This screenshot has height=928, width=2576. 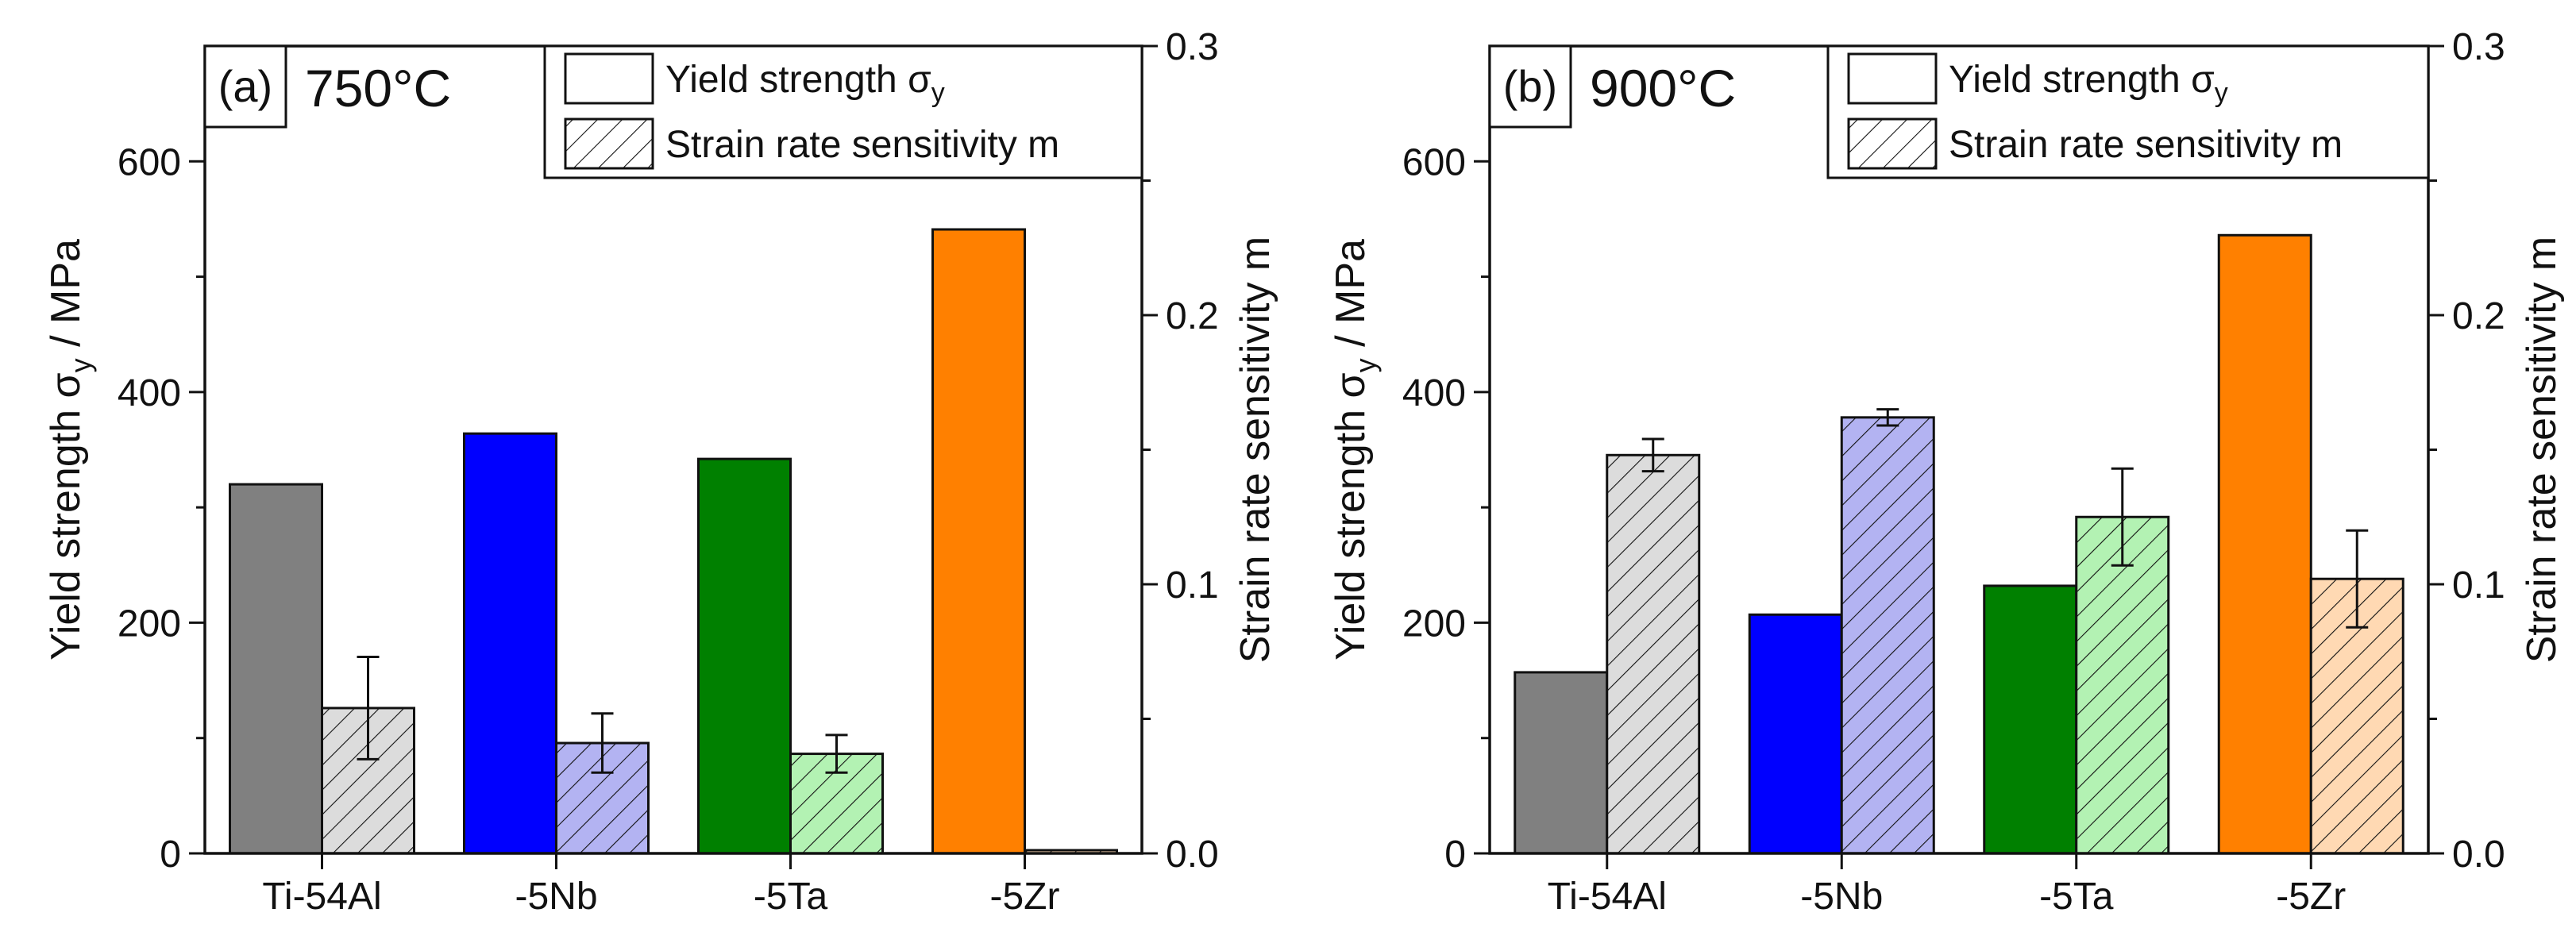 What do you see at coordinates (1887, 635) in the screenshot?
I see `srs-bar-5nb` at bounding box center [1887, 635].